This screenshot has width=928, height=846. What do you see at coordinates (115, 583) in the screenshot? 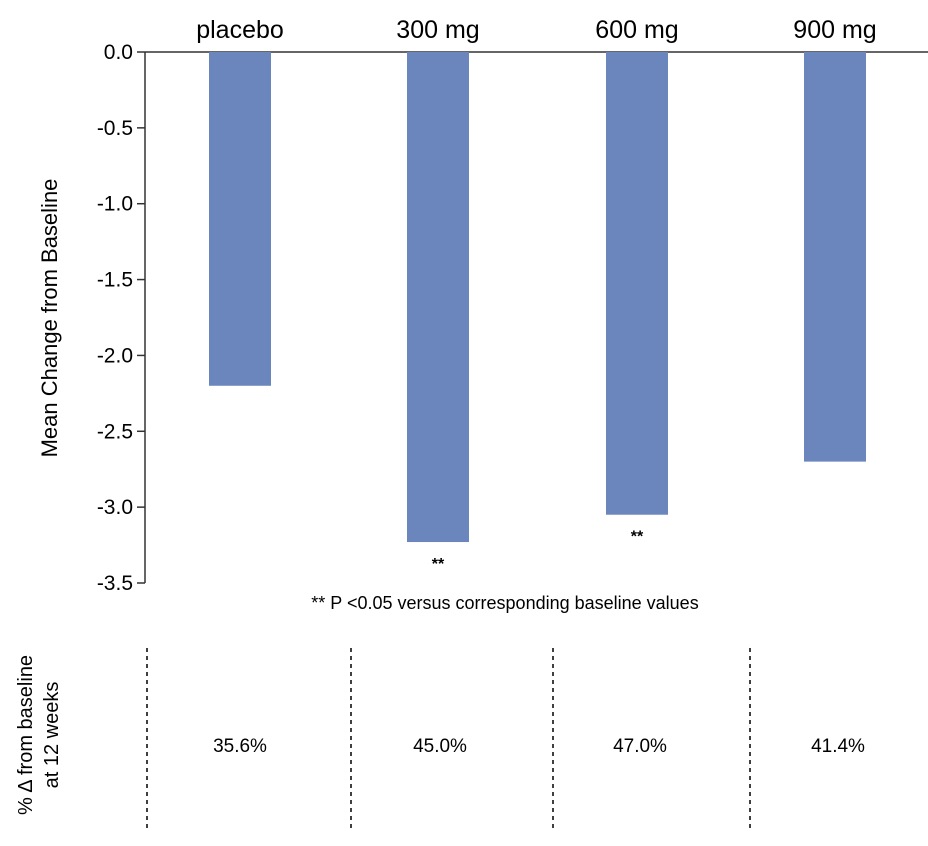
I see `y-tick-label: -3.5` at bounding box center [115, 583].